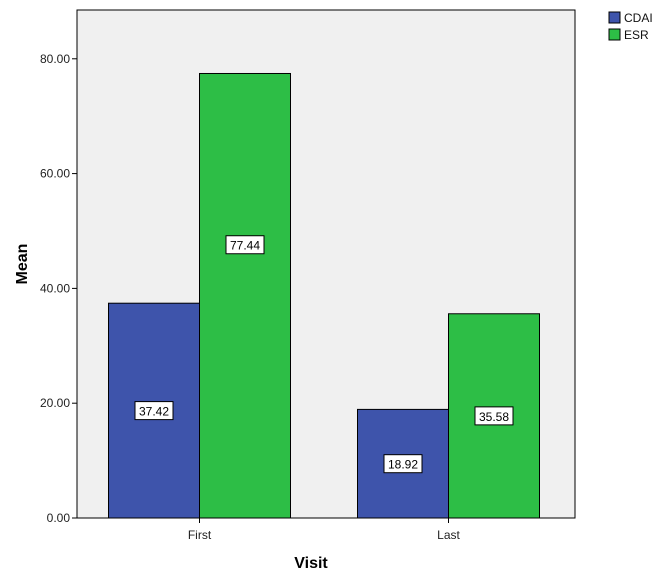 This screenshot has height=572, width=664. Describe the element at coordinates (55, 174) in the screenshot. I see `y-tick-label: 60.00` at that location.